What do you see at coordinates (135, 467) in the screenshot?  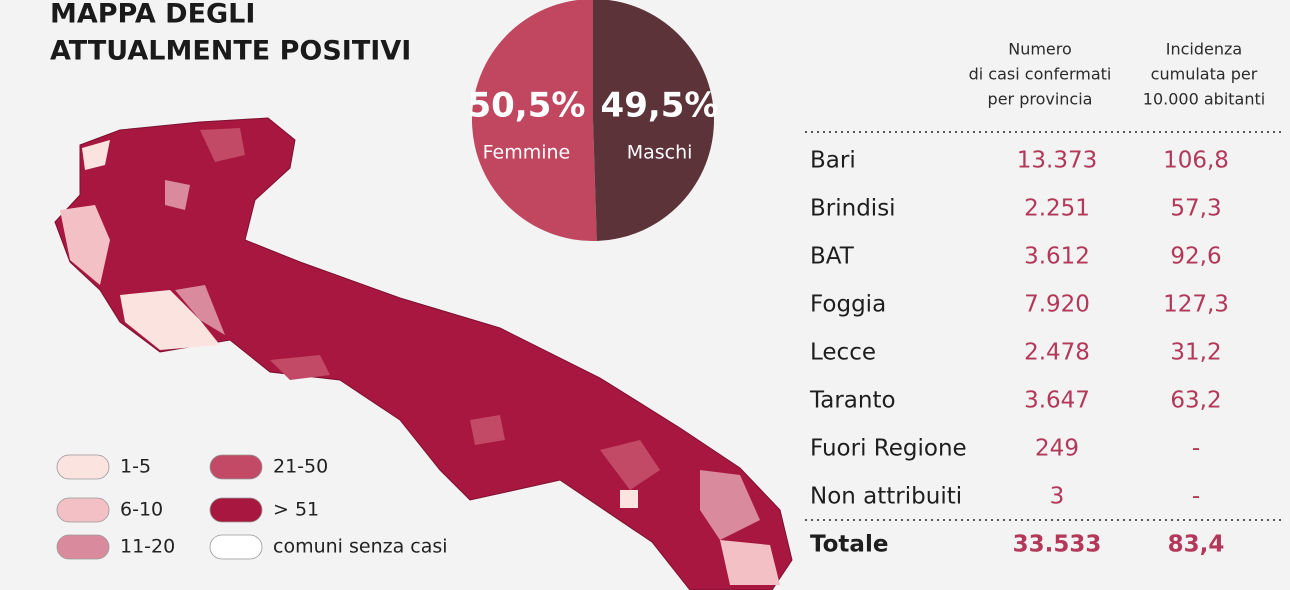 I see `legend-label: 1-5` at bounding box center [135, 467].